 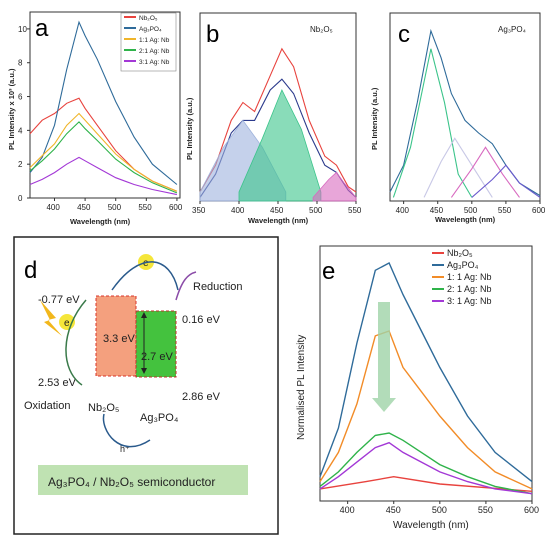 What do you see at coordinates (126, 430) in the screenshot?
I see `hole-transfer-arrow` at bounding box center [126, 430].